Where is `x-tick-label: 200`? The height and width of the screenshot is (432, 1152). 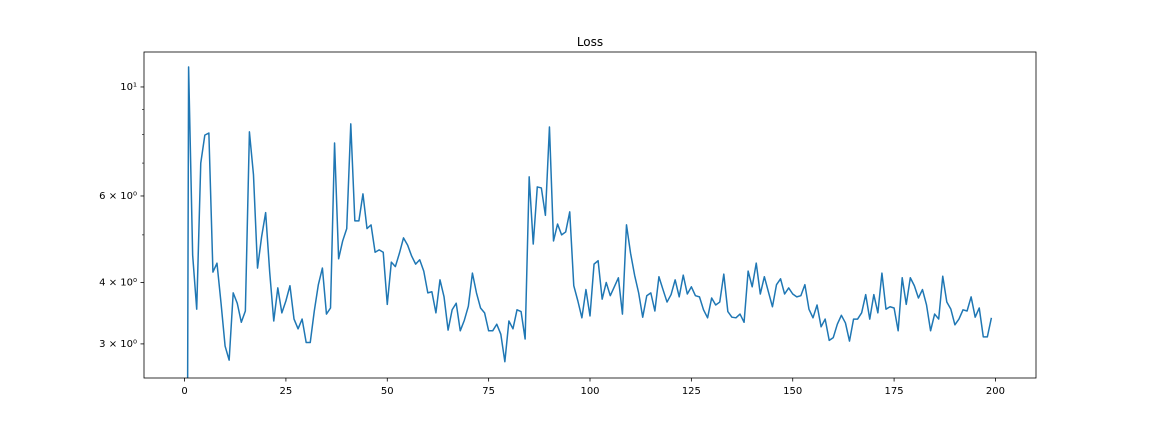
x-tick-label: 200 is located at coordinates (995, 391).